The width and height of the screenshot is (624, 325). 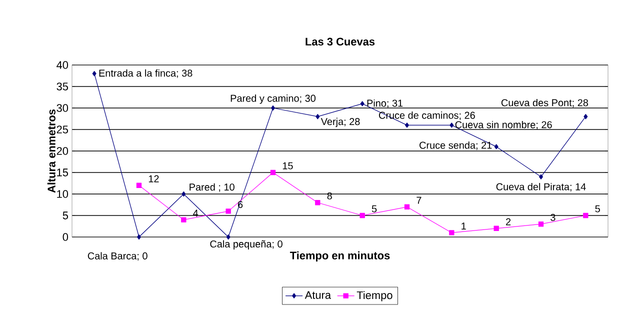 I want to click on data-label: Cueva del Pirata; 14, so click(x=541, y=187).